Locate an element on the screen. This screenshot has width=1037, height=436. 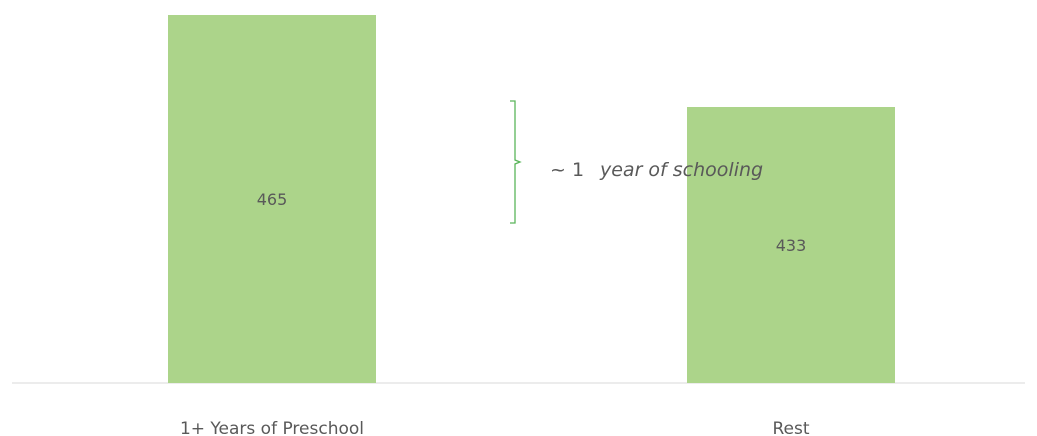
data-label-1: 465 is located at coordinates (272, 199).